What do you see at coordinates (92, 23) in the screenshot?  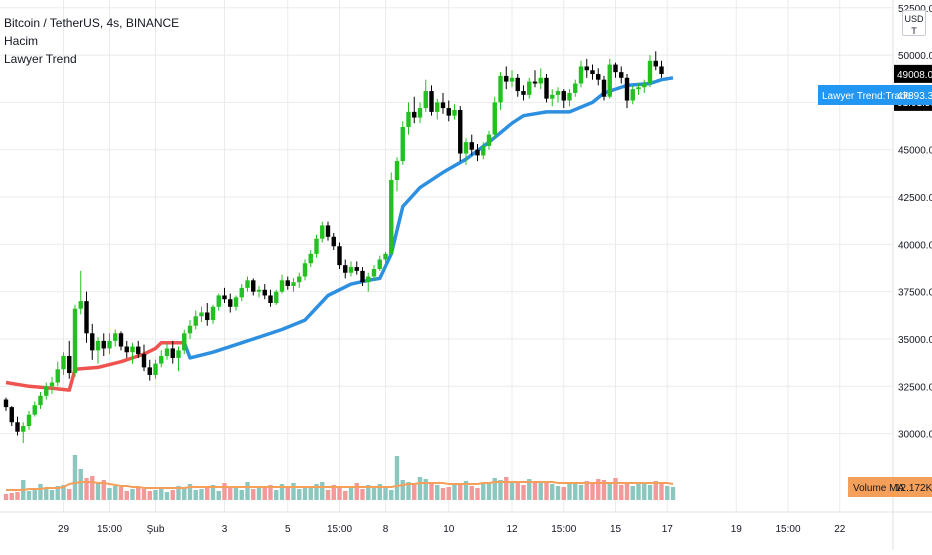 I see `symbol-title: Bitcoin / TetherUS, 4s, BINANCE` at bounding box center [92, 23].